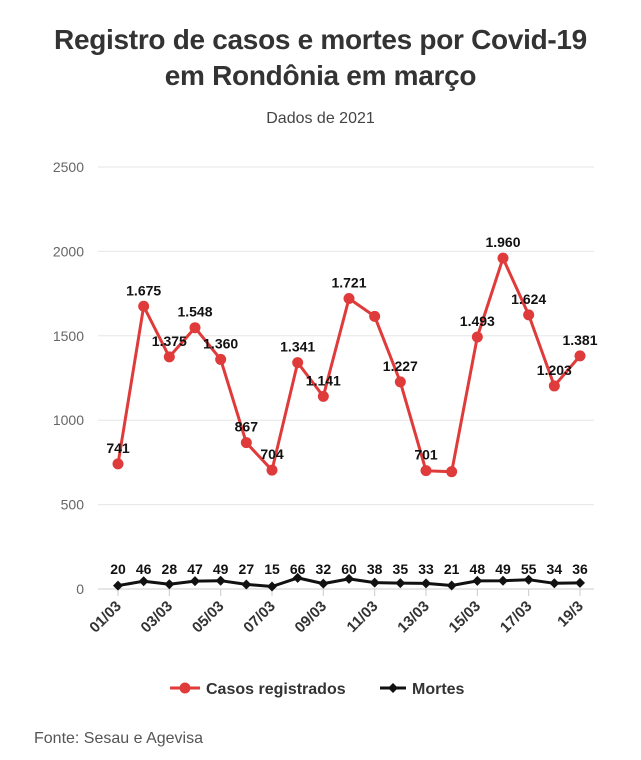 Image resolution: width=641 pixels, height=760 pixels. I want to click on cases-data-label-08/03: 1.341, so click(297, 347).